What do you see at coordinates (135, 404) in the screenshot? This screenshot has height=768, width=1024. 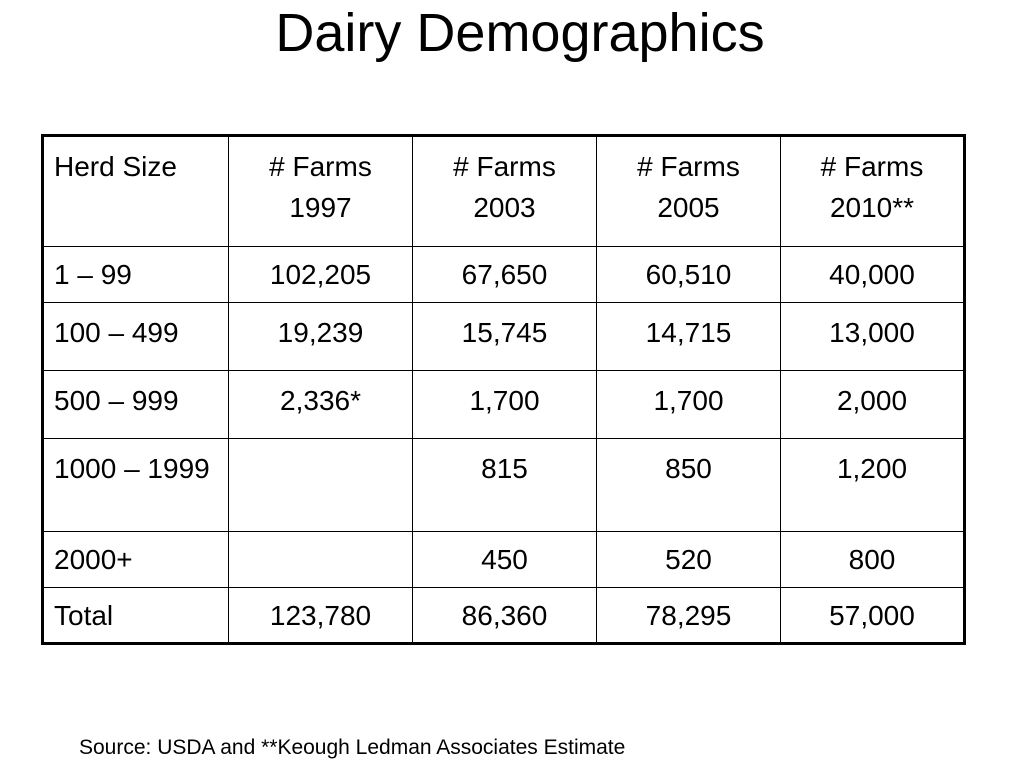 I see `herd-size-cell: 500 – 999` at bounding box center [135, 404].